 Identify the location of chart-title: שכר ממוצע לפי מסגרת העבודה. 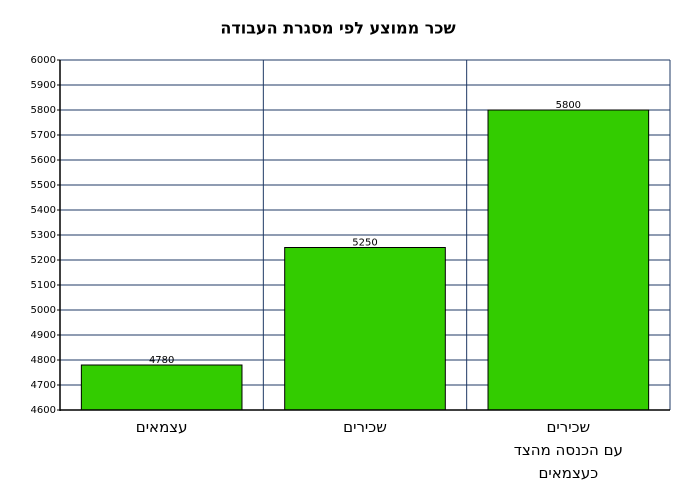
(337, 28).